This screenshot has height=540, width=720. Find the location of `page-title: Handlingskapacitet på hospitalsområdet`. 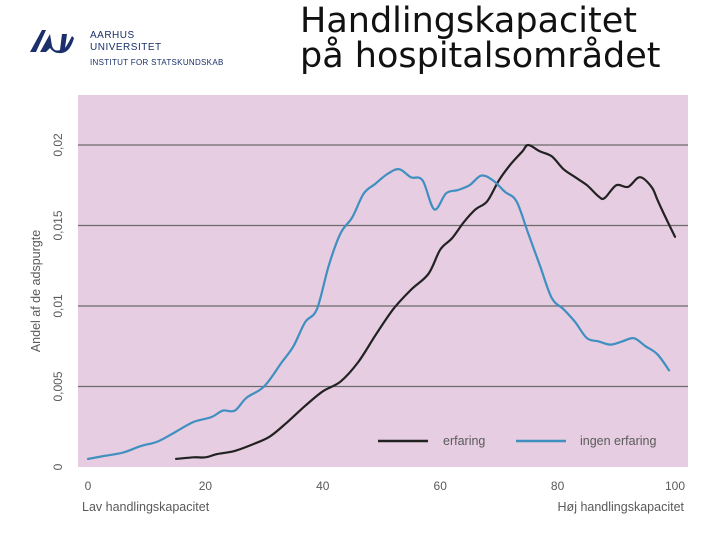

page-title: Handlingskapacitet på hospitalsområdet is located at coordinates (480, 39).